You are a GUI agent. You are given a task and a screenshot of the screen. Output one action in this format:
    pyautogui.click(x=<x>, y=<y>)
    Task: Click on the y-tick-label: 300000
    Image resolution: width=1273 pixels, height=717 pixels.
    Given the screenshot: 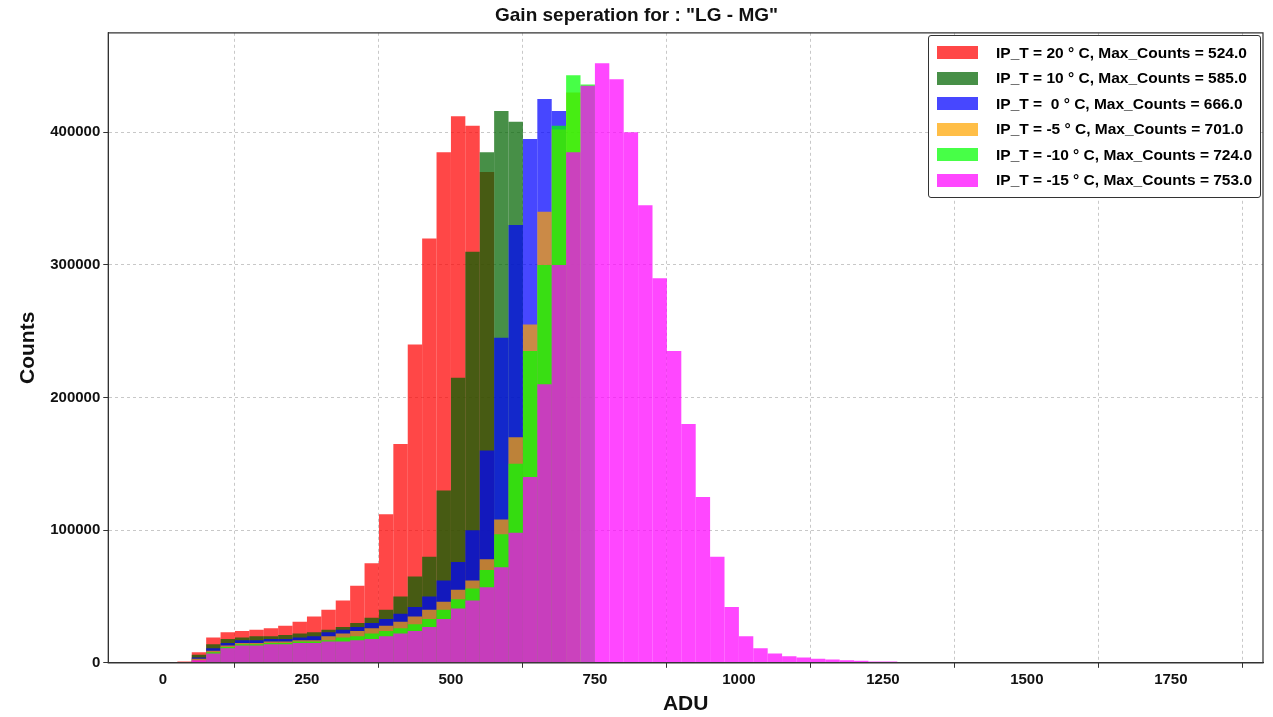 What is the action you would take?
    pyautogui.click(x=75, y=264)
    